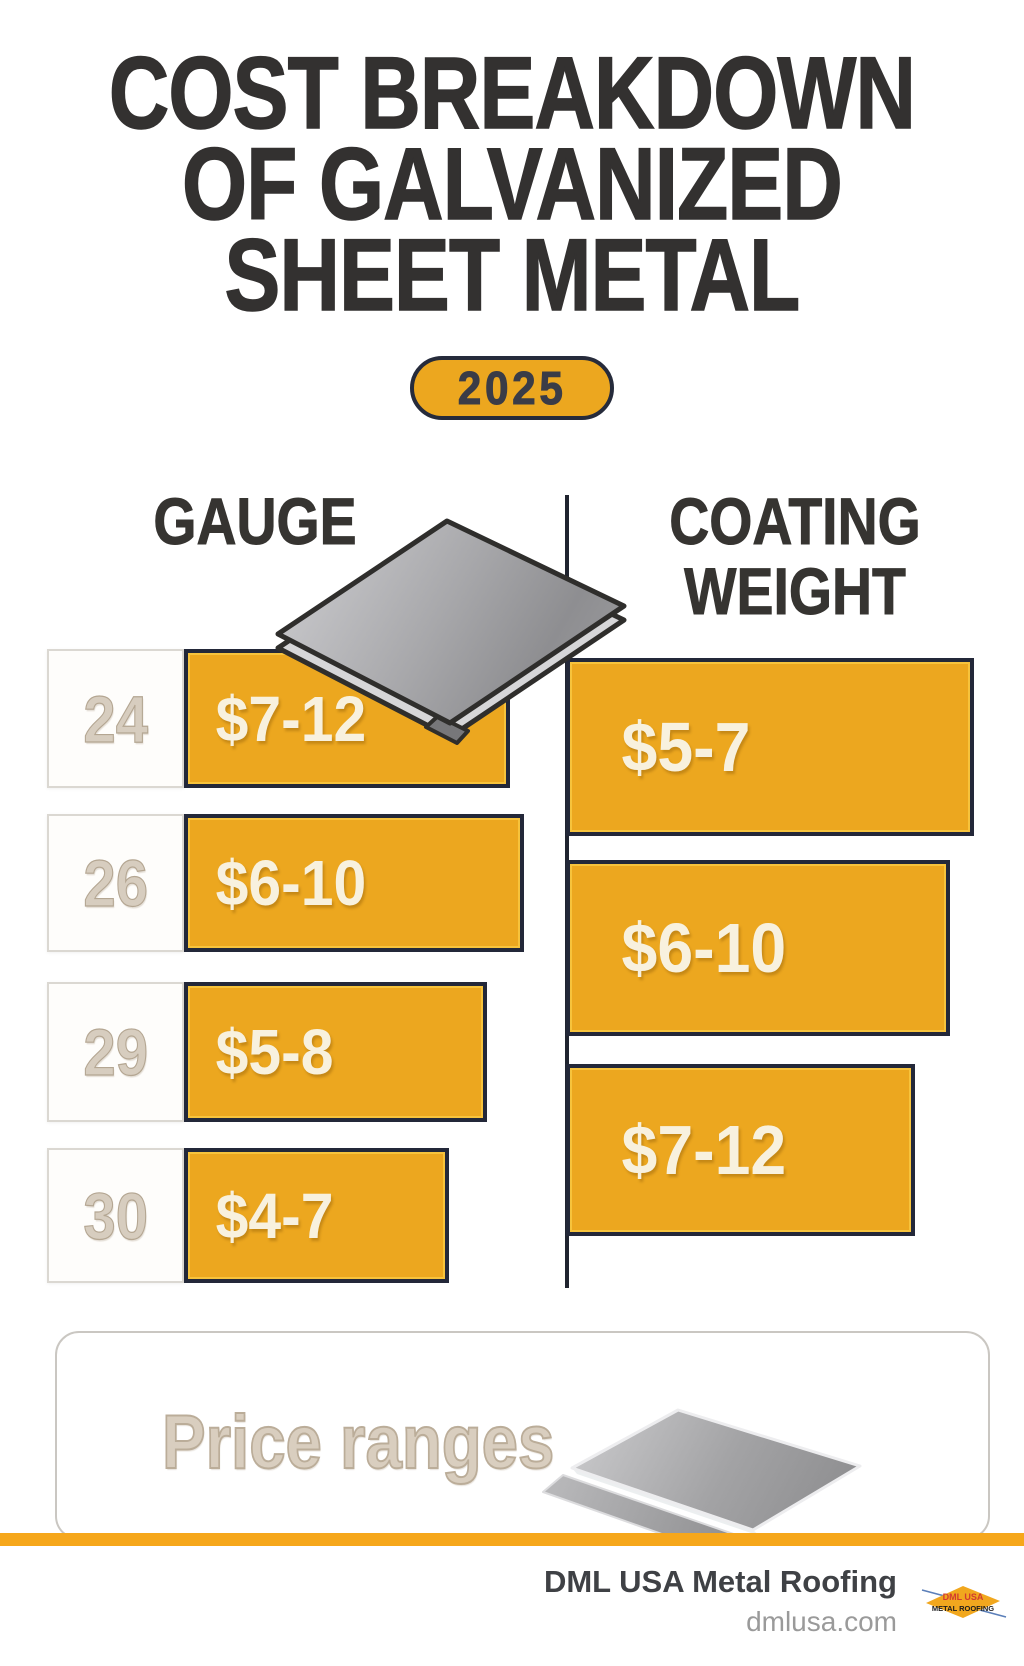 Image resolution: width=1024 pixels, height=1666 pixels. Describe the element at coordinates (335, 1052) in the screenshot. I see `gauge-price-bar: $5-8` at that location.